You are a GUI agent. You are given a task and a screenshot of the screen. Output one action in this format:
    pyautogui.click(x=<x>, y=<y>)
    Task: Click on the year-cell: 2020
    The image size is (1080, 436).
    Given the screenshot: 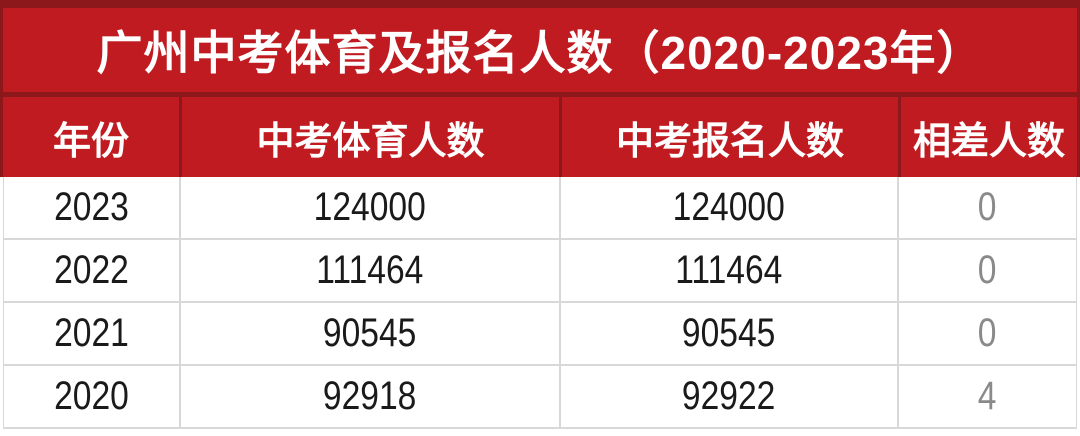 What is the action you would take?
    pyautogui.click(x=92, y=396)
    